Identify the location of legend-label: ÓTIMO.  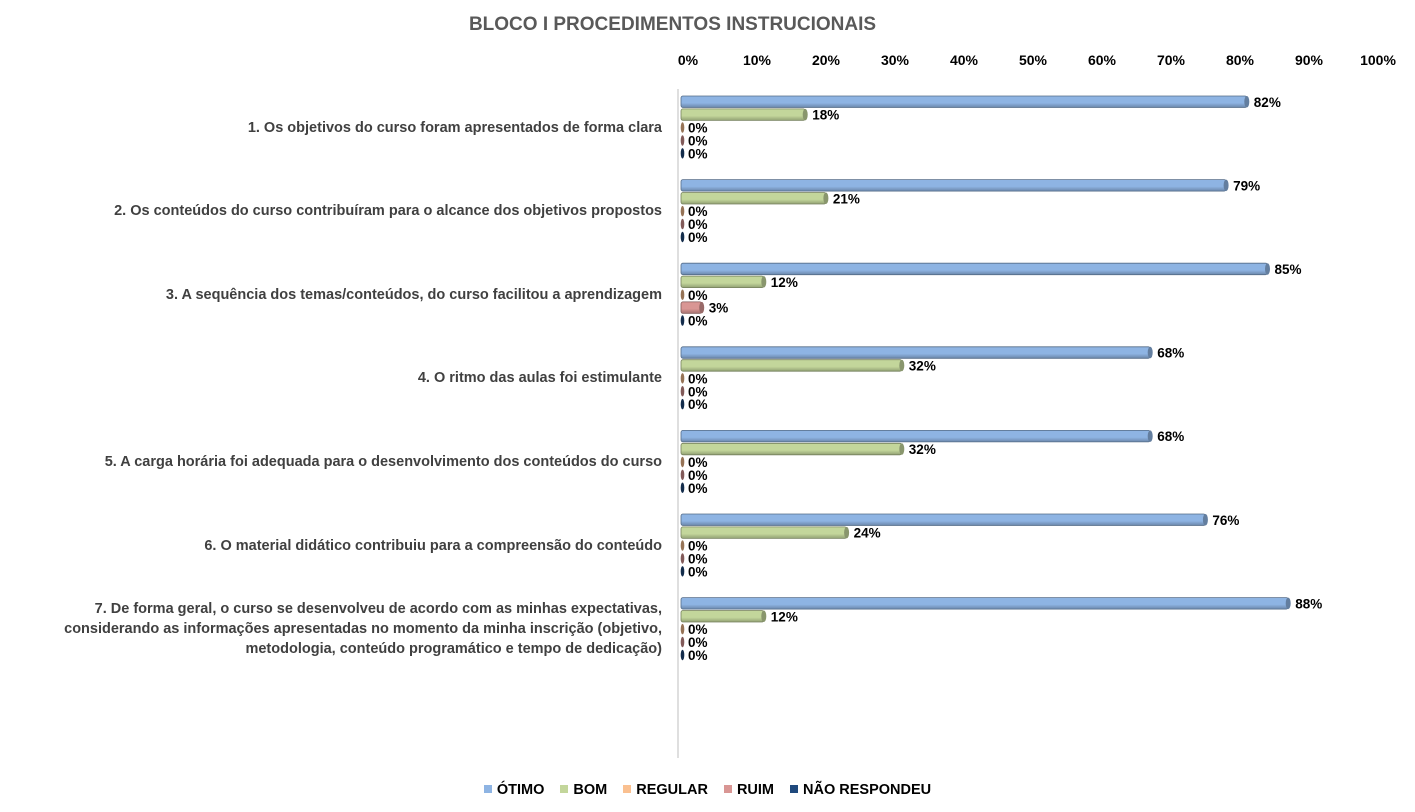
(520, 790).